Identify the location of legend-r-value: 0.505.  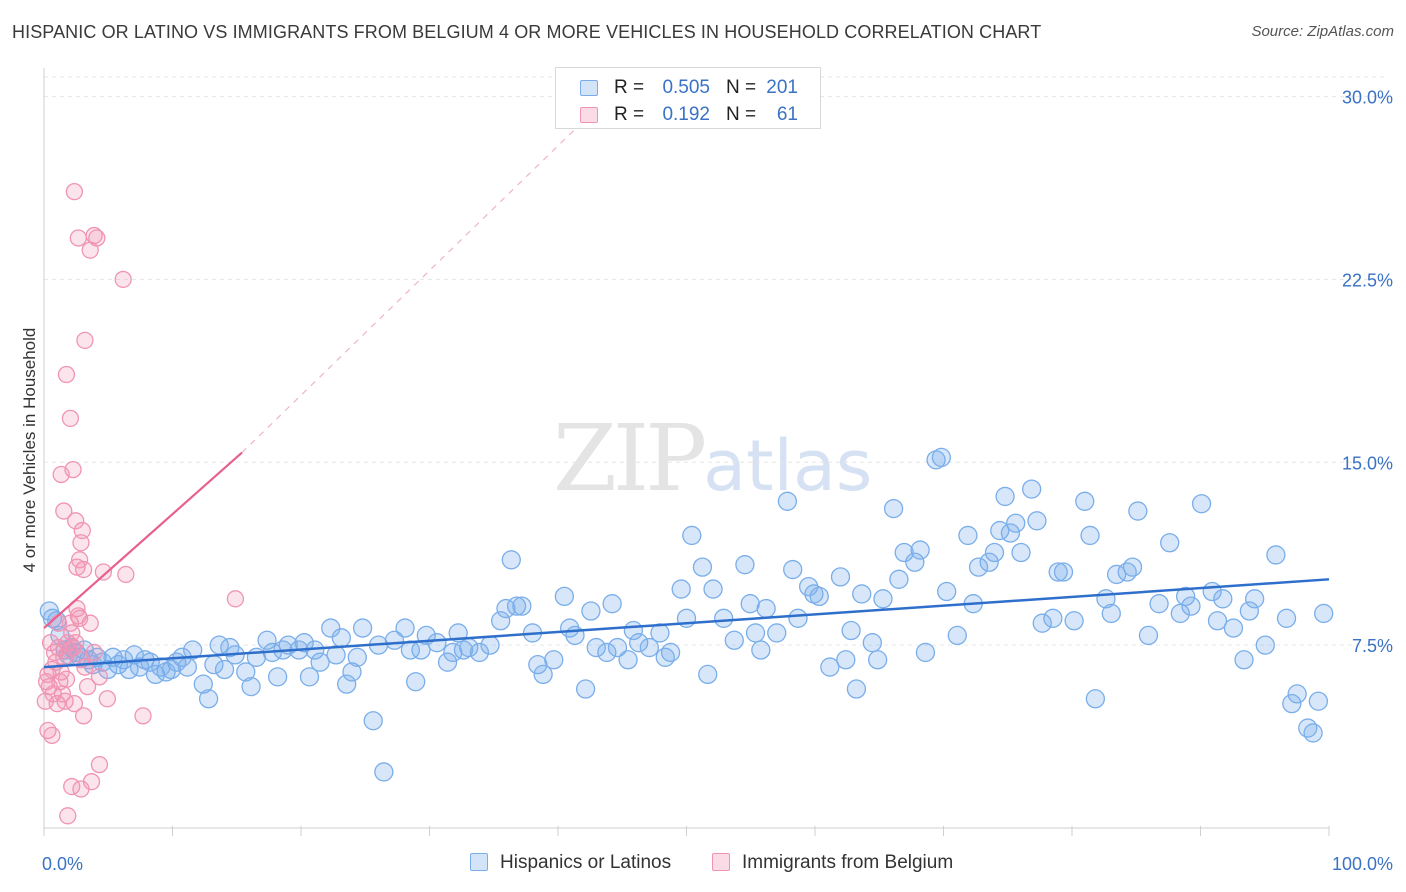
(686, 87).